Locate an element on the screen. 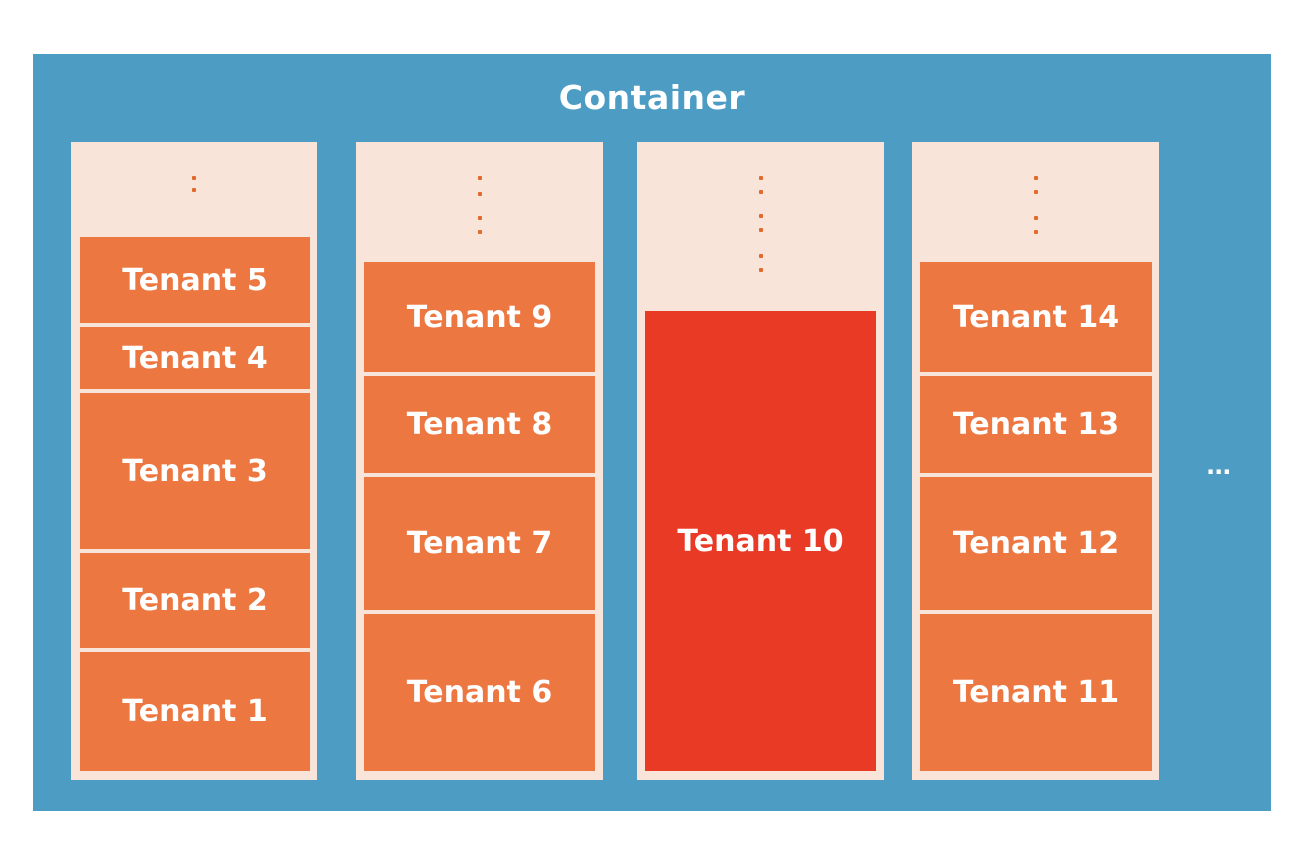 Image resolution: width=1312 pixels, height=846 pixels. tenant-5: Tenant 5 is located at coordinates (195, 280).